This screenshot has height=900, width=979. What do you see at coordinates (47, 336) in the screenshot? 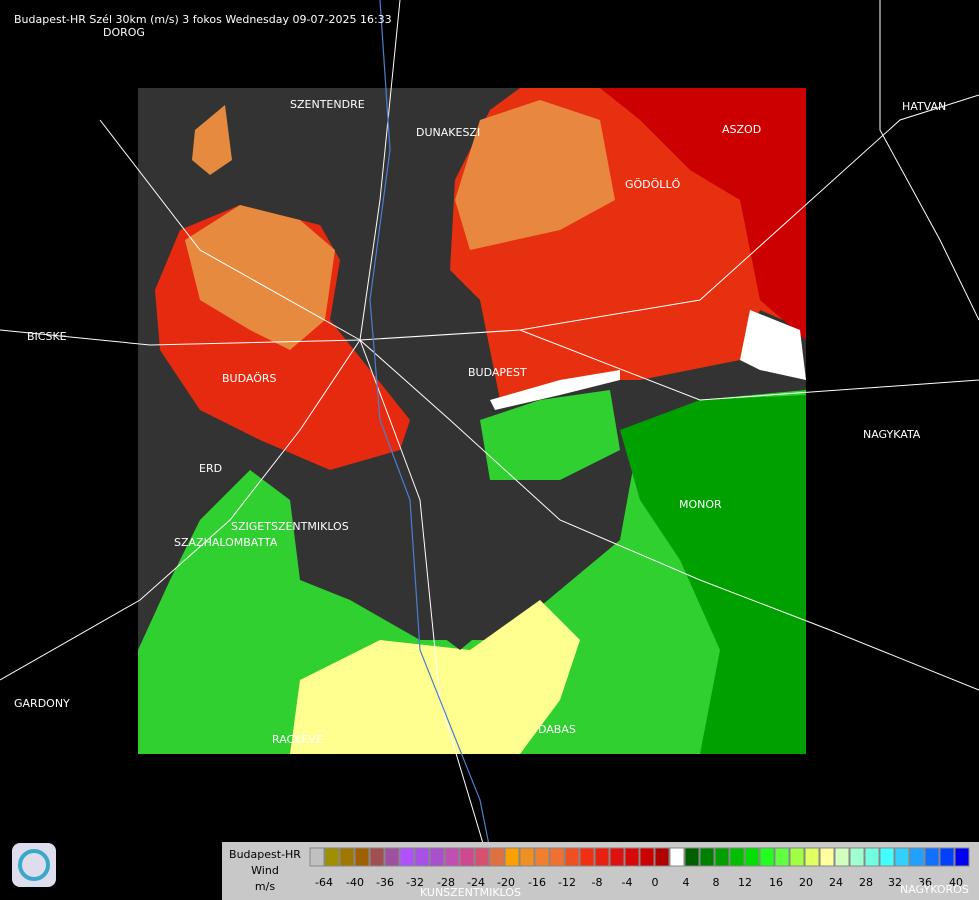
I see `place-label: BICSKE` at bounding box center [47, 336].